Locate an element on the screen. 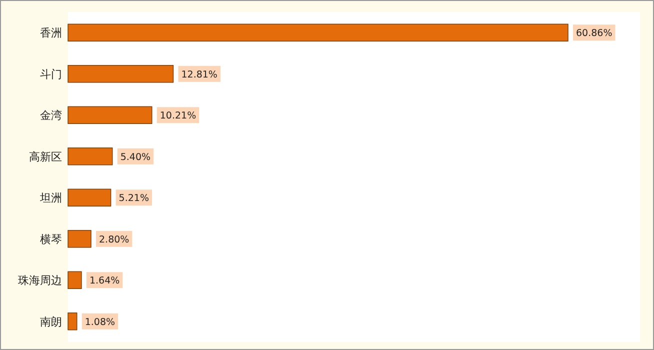 The width and height of the screenshot is (654, 350). data-label: 1.08% is located at coordinates (100, 322).